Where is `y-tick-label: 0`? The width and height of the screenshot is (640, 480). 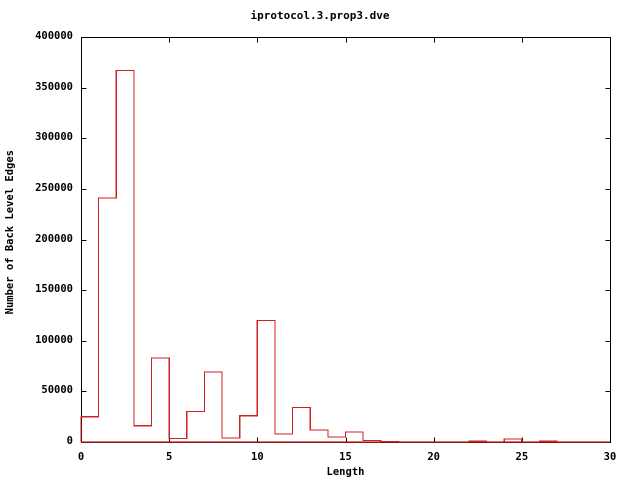
y-tick-label: 0 is located at coordinates (69, 441).